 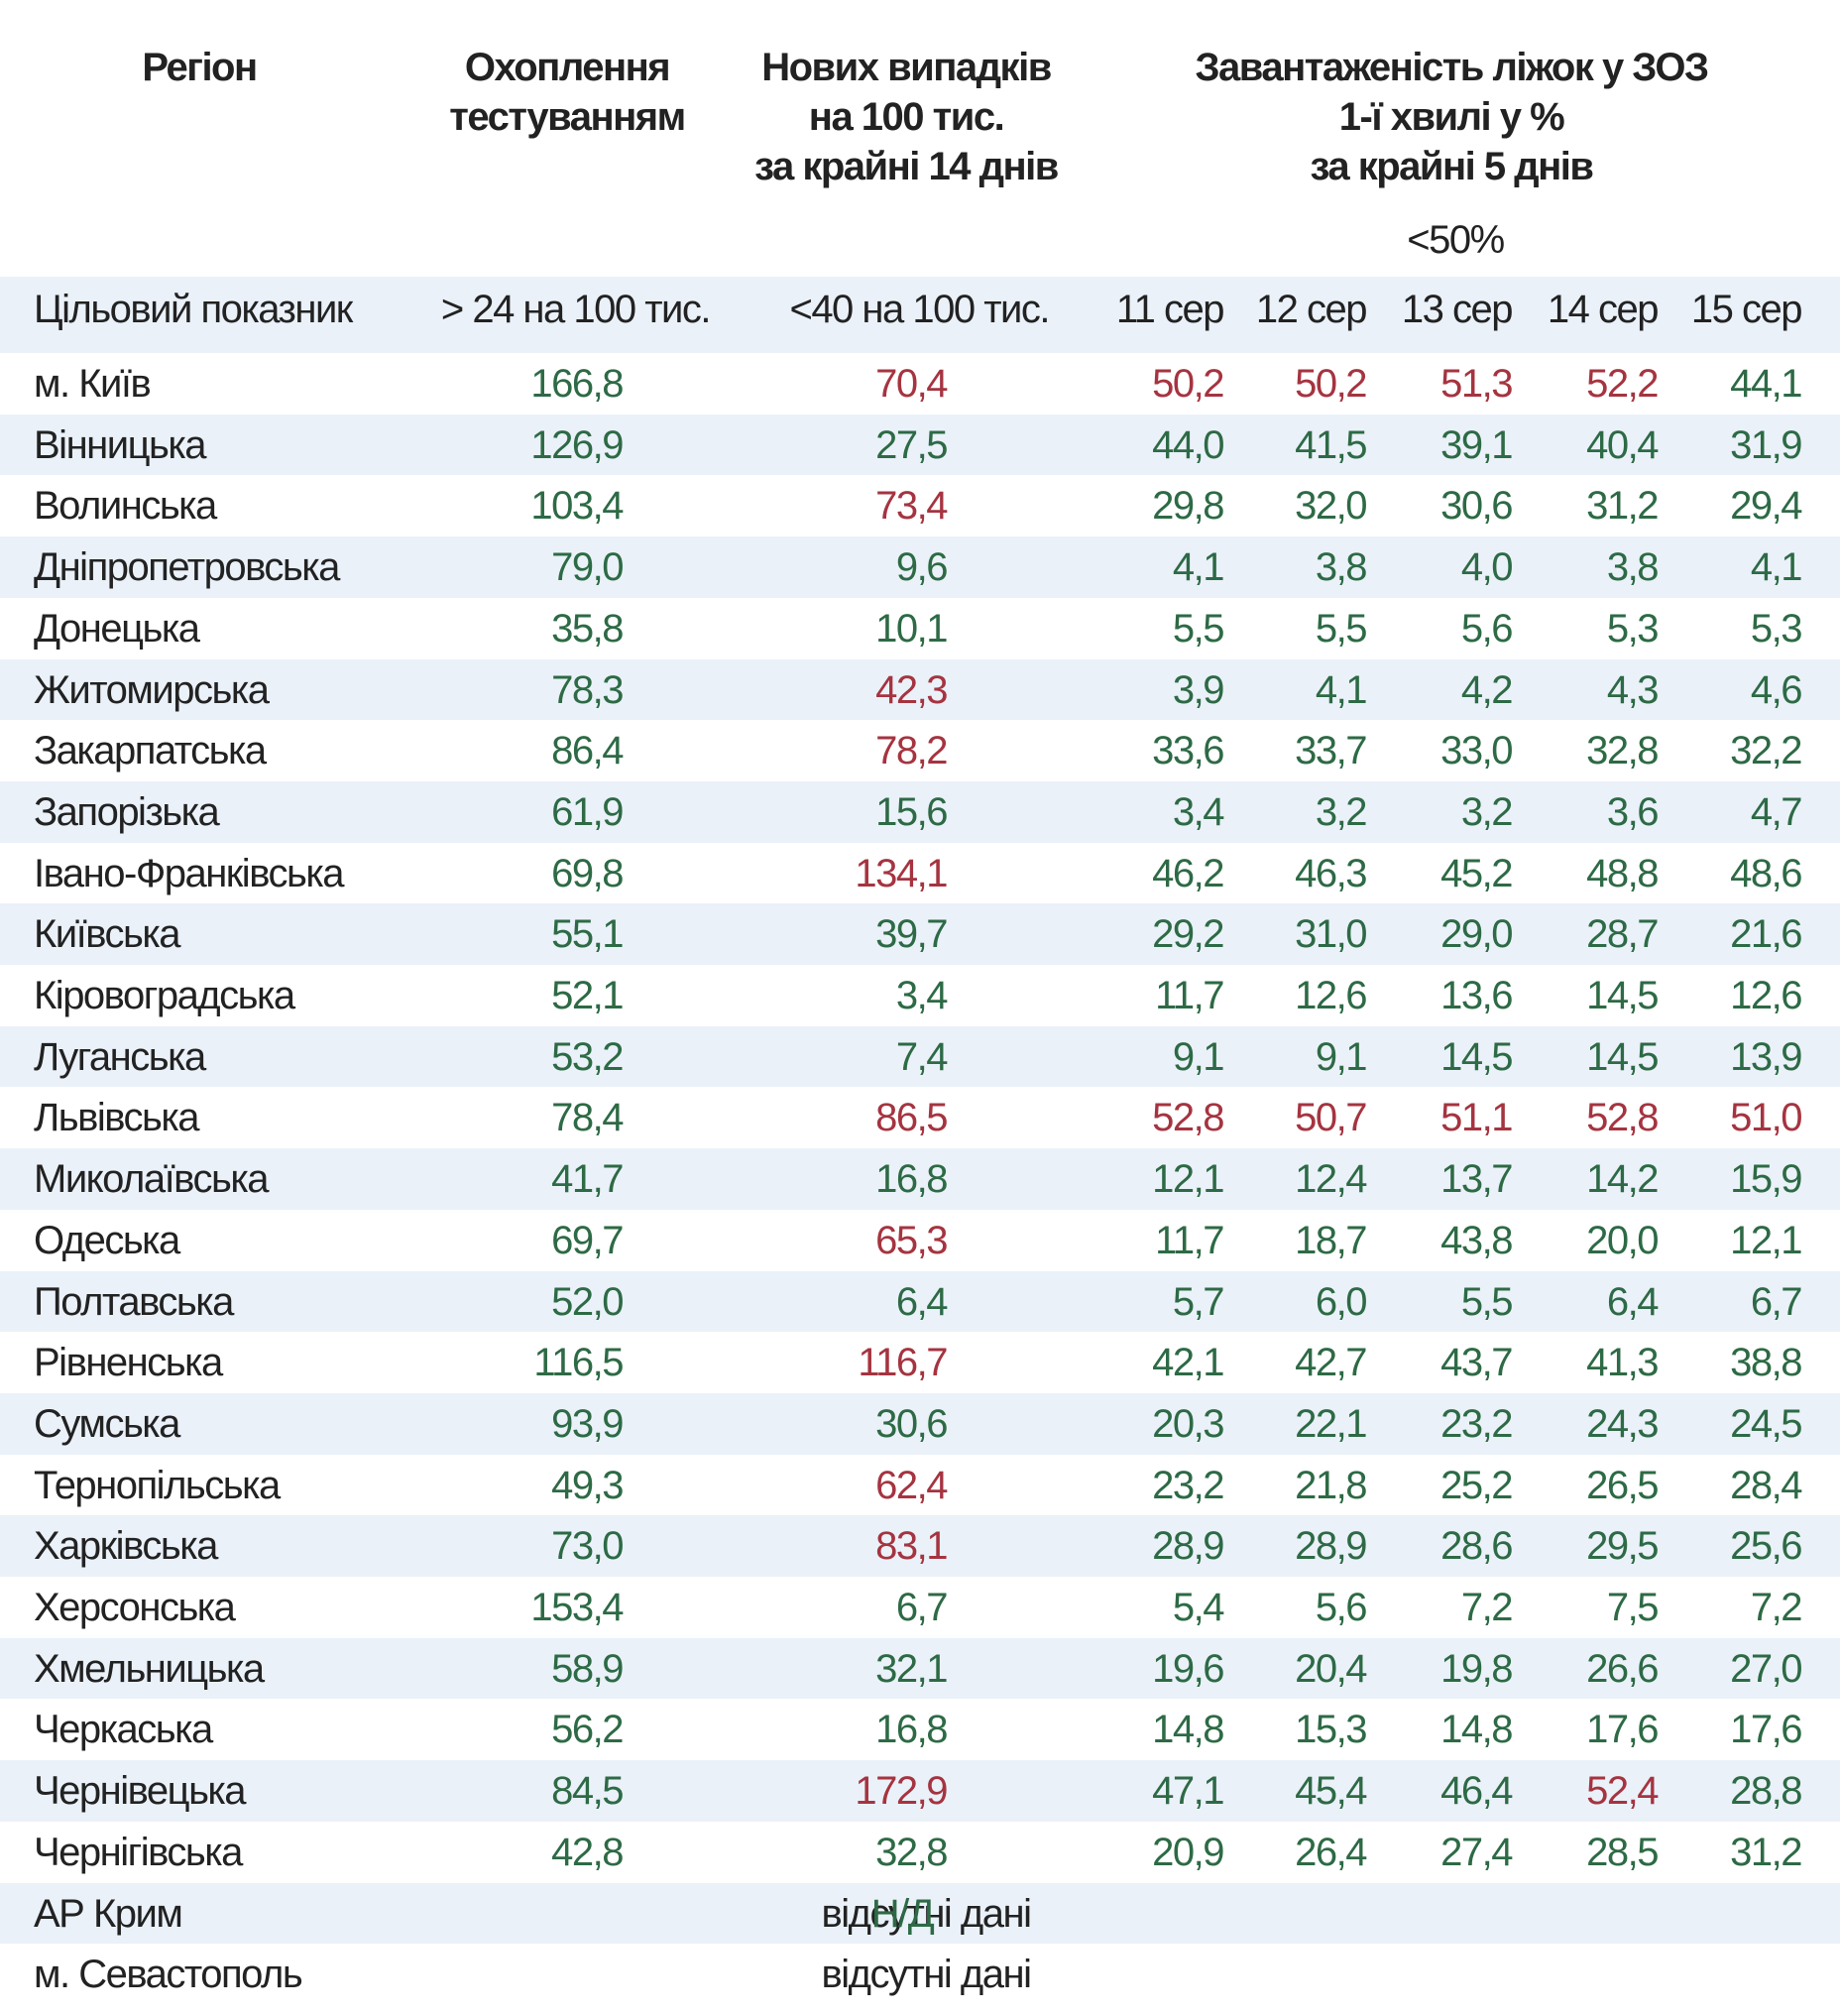 What do you see at coordinates (911, 506) in the screenshot?
I see `cell-value: 73,4` at bounding box center [911, 506].